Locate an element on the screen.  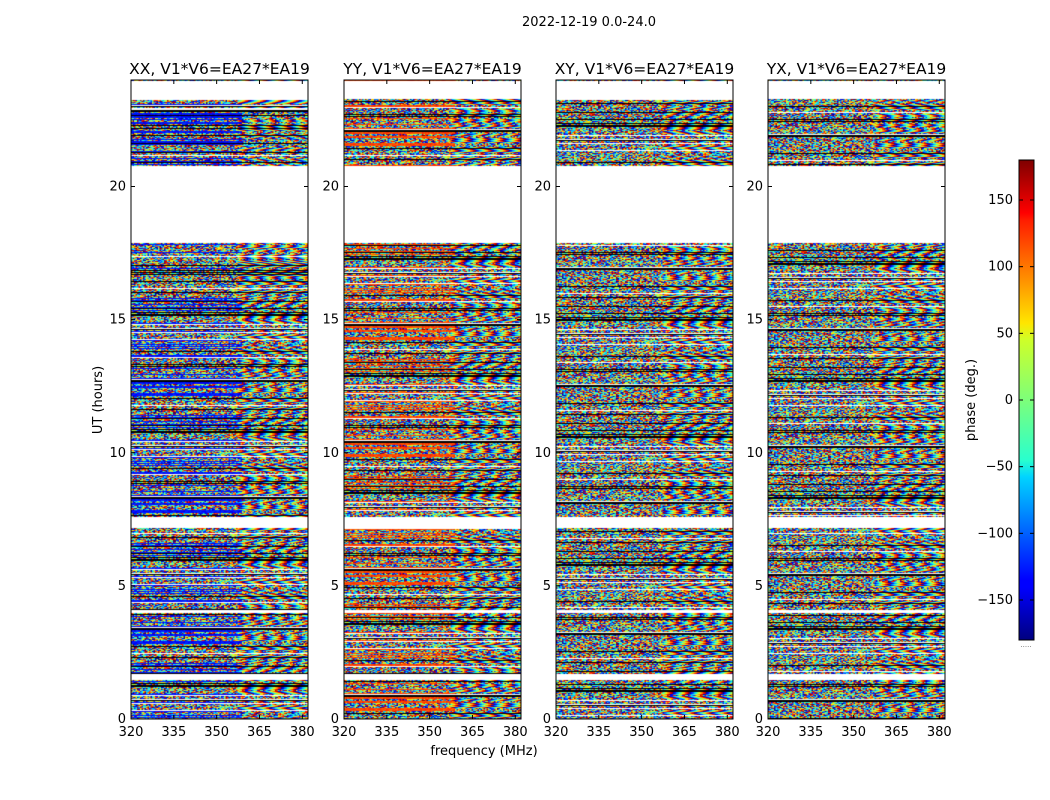
colorbar-tick-label: 150 is located at coordinates (1000, 200).